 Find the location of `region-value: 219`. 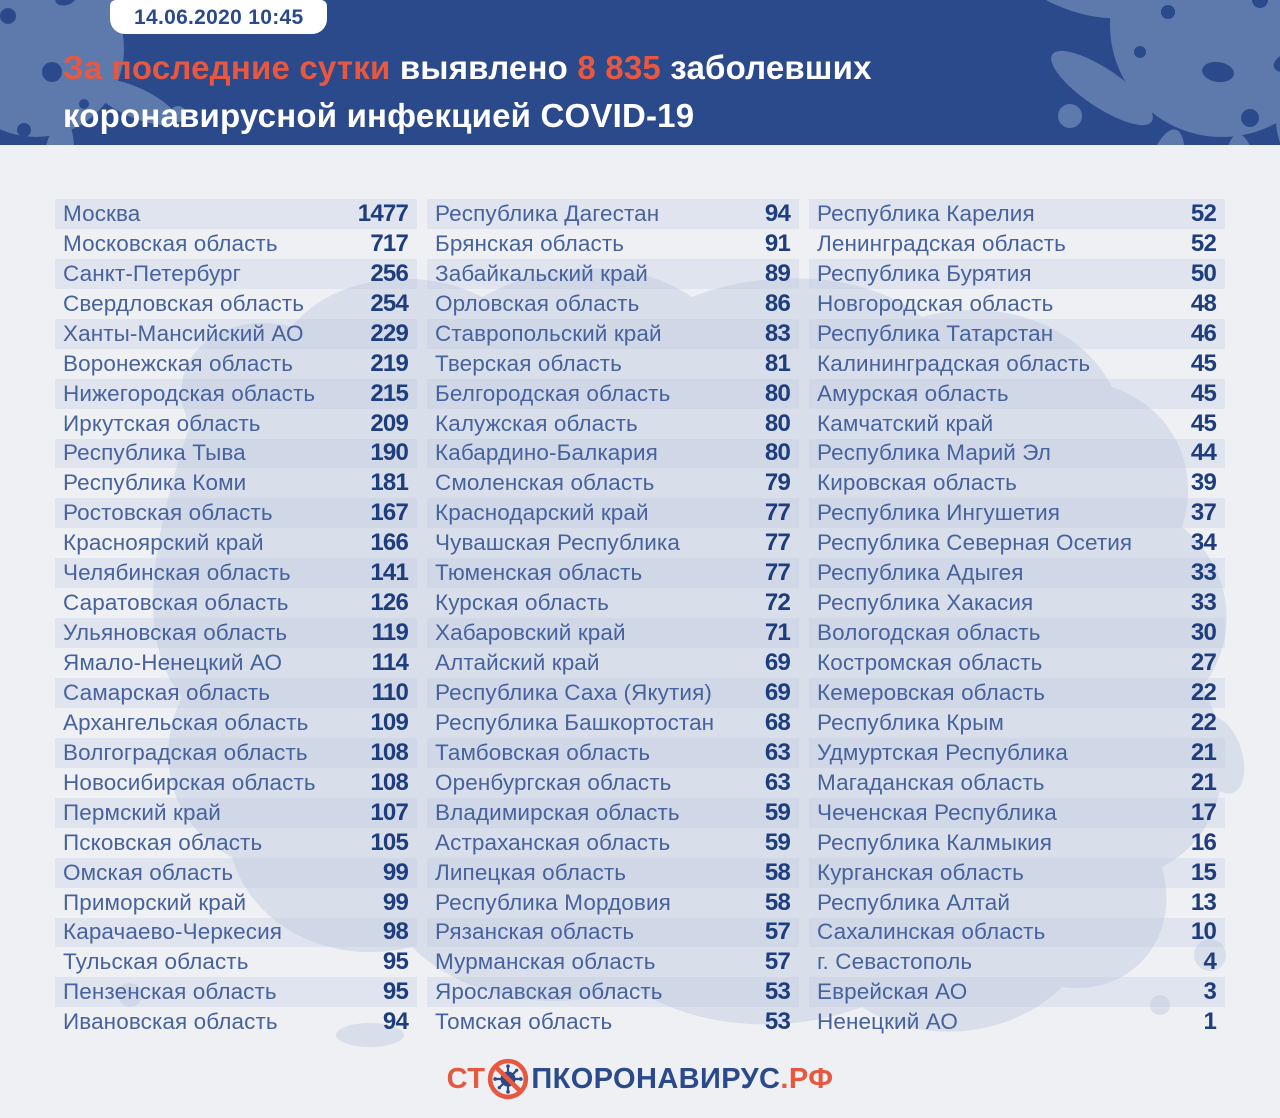

region-value: 219 is located at coordinates (389, 363).